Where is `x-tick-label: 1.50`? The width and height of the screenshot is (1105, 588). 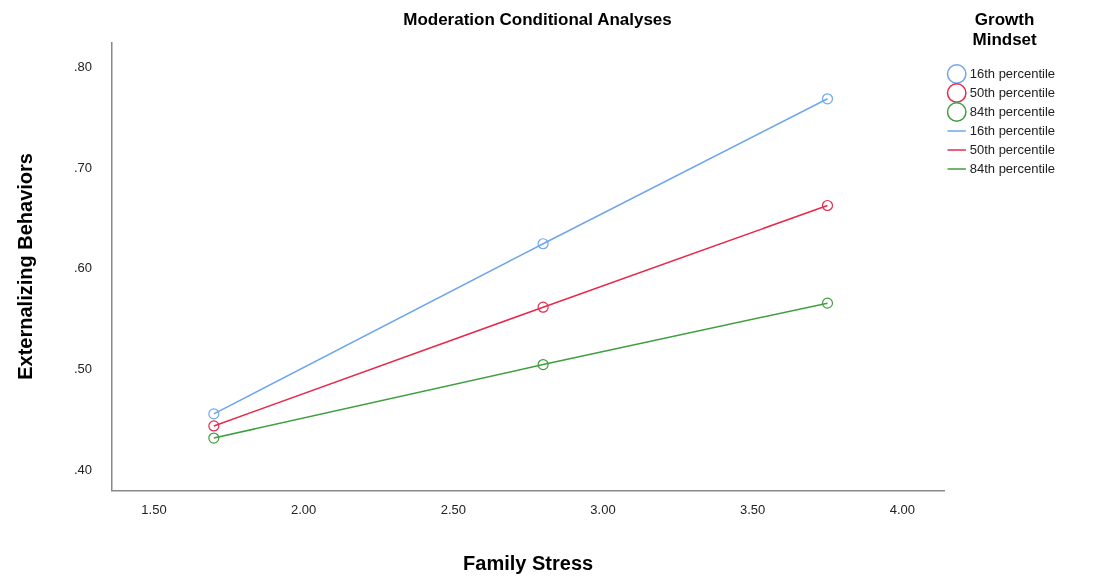
x-tick-label: 1.50 is located at coordinates (154, 509).